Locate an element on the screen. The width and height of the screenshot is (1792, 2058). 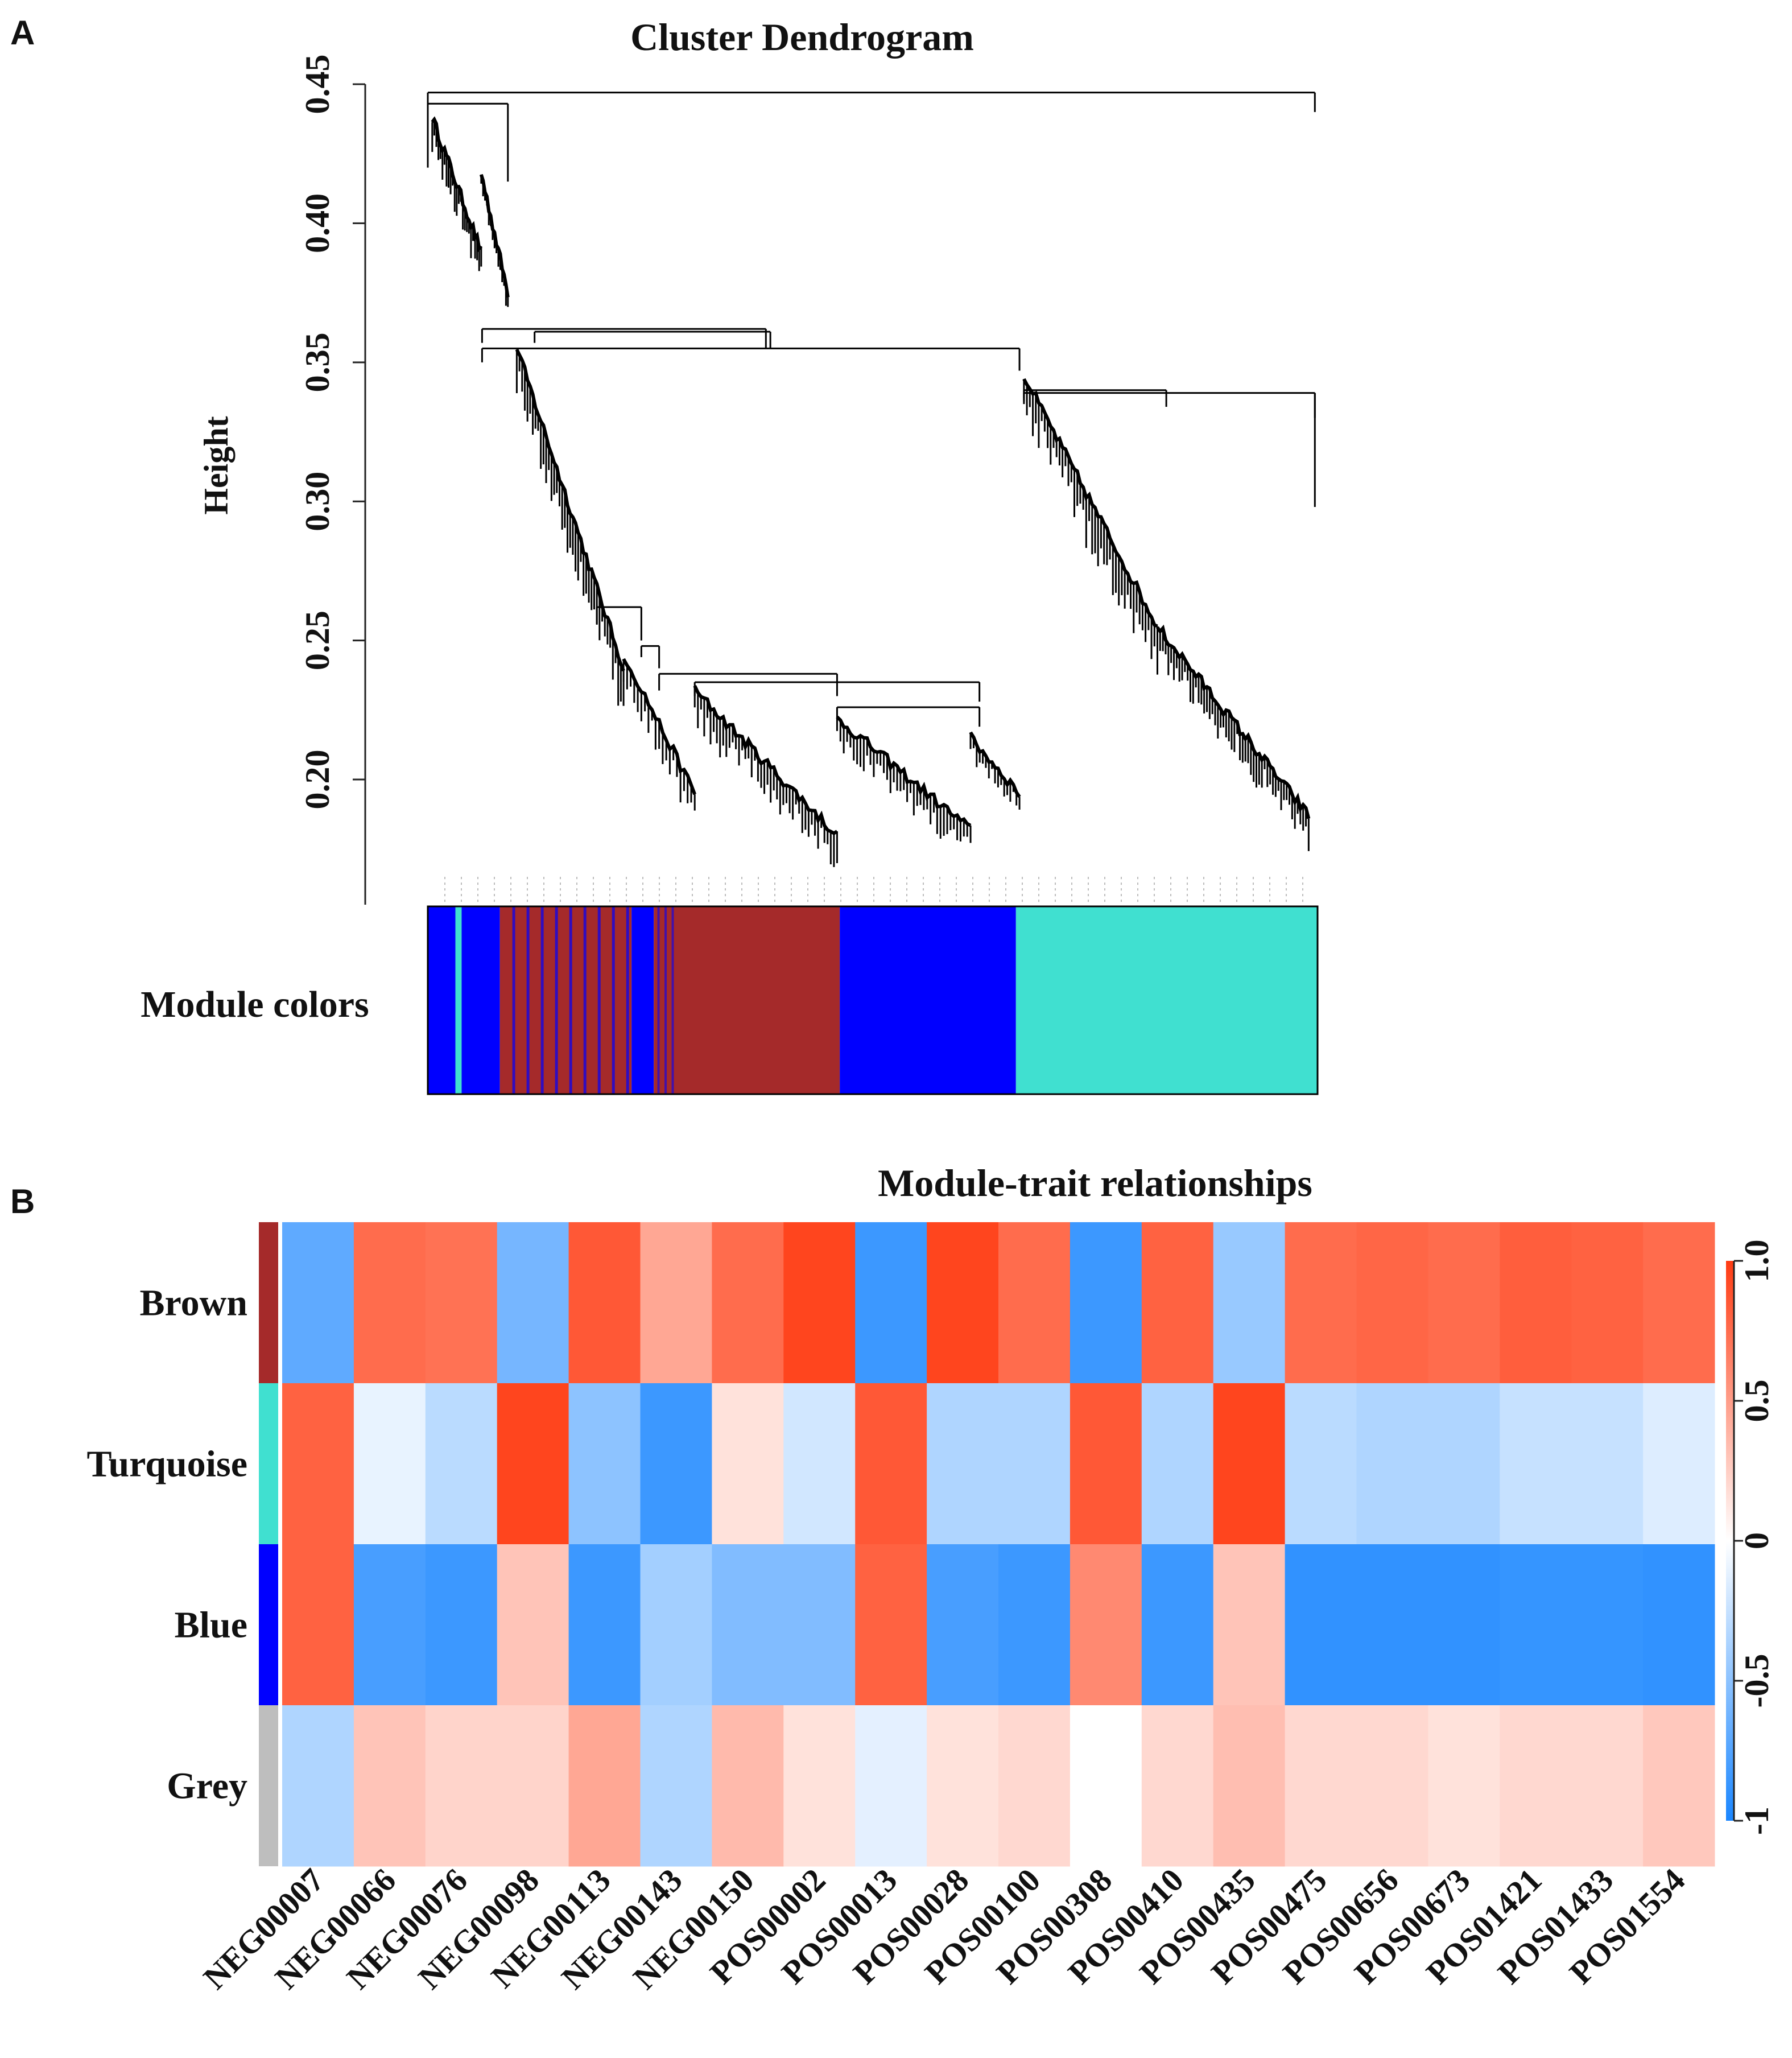
heat-cell-blue-pos01421 is located at coordinates (1536, 1625).